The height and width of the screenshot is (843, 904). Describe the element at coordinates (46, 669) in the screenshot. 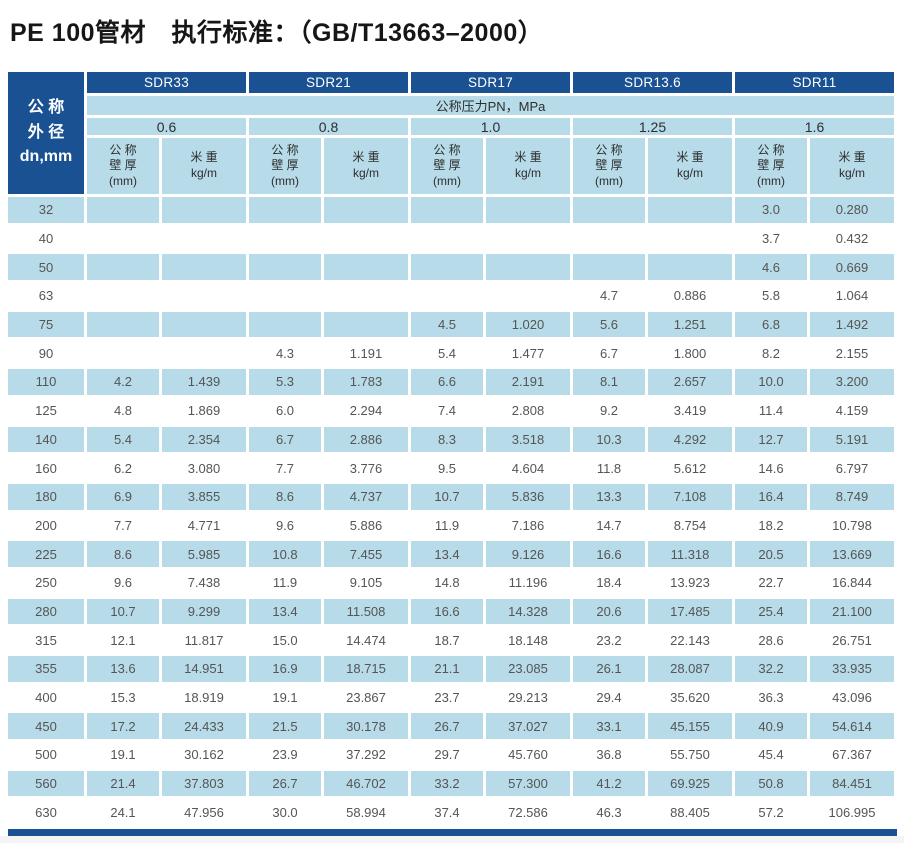

I see `dn-value: 355` at that location.